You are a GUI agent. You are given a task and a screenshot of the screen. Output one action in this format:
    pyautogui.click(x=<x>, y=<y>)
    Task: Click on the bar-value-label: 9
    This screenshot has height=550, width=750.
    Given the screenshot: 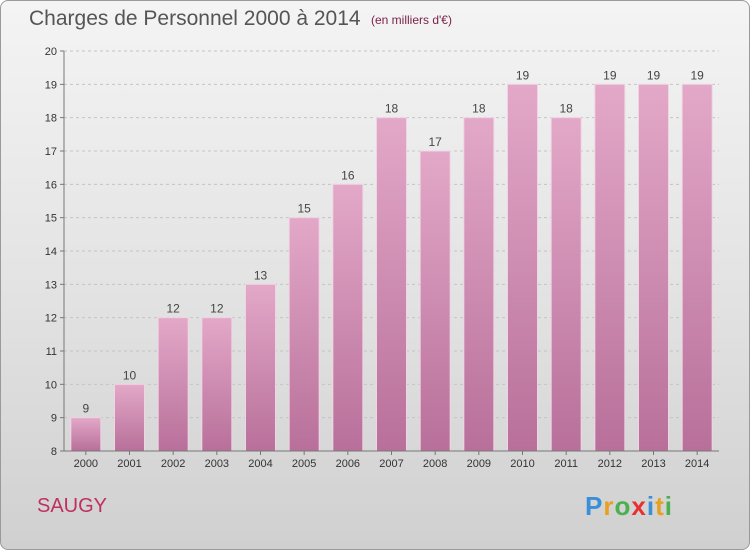 What is the action you would take?
    pyautogui.click(x=85, y=409)
    